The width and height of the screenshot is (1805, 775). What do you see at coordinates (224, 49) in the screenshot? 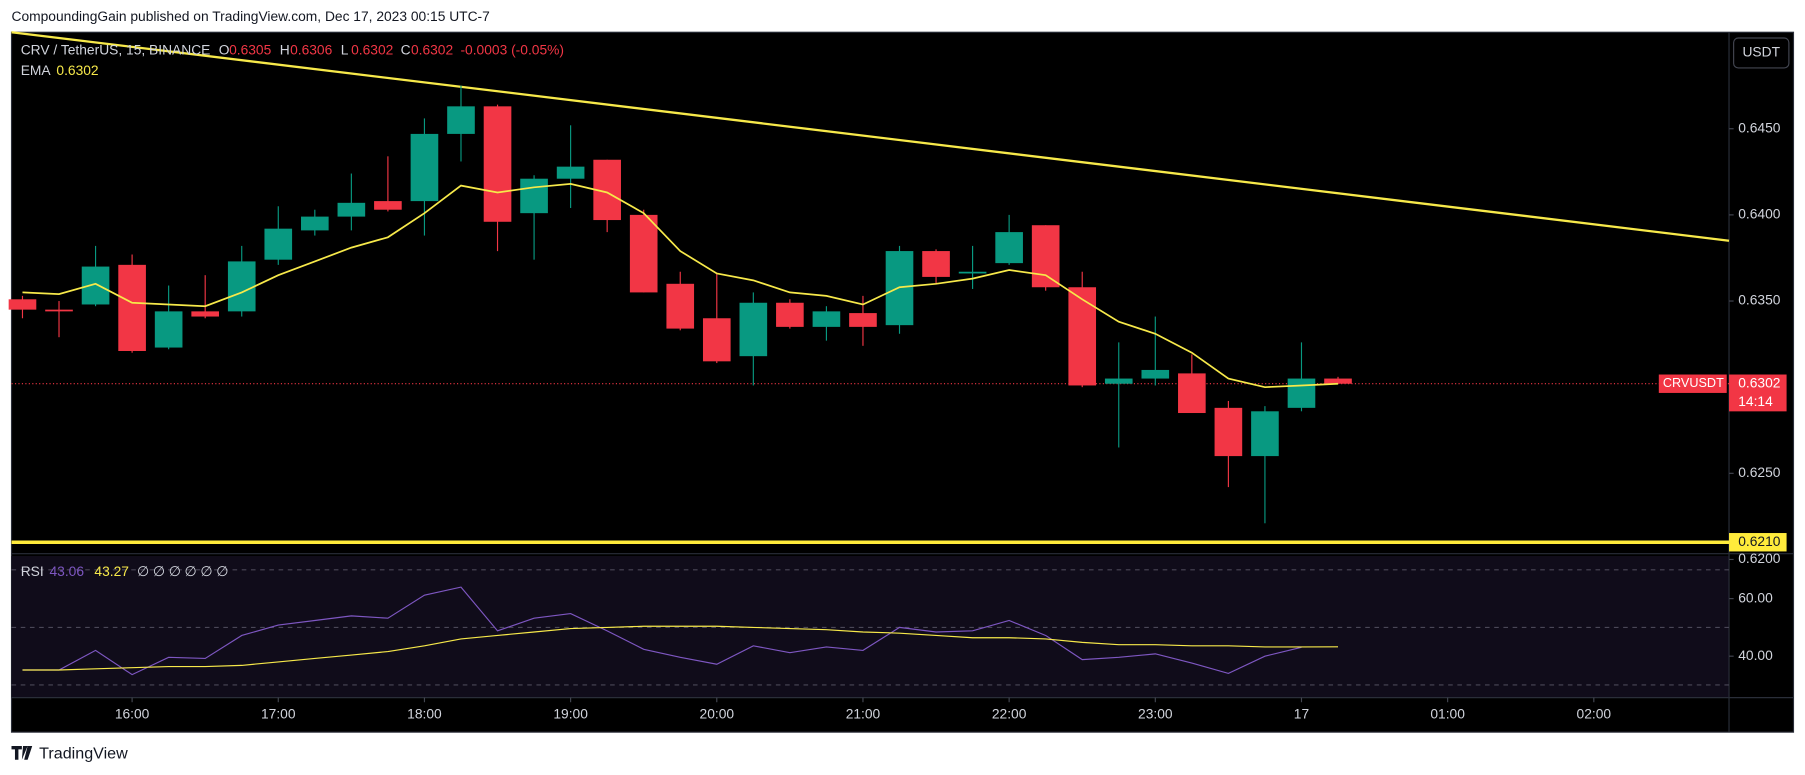
I see `ohlc-label: O` at bounding box center [224, 49].